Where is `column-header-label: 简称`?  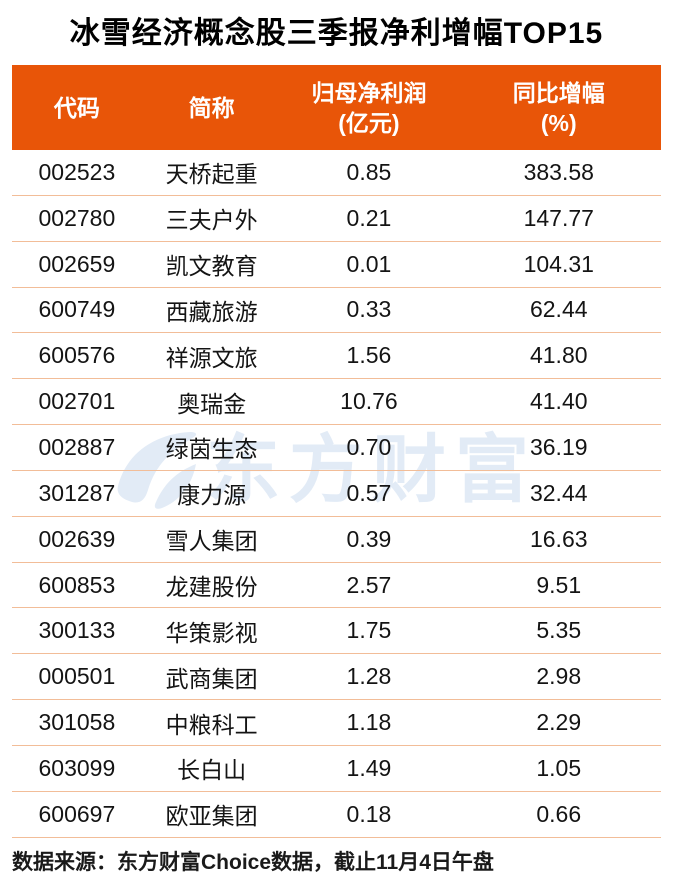
column-header-label: 简称 is located at coordinates (211, 107).